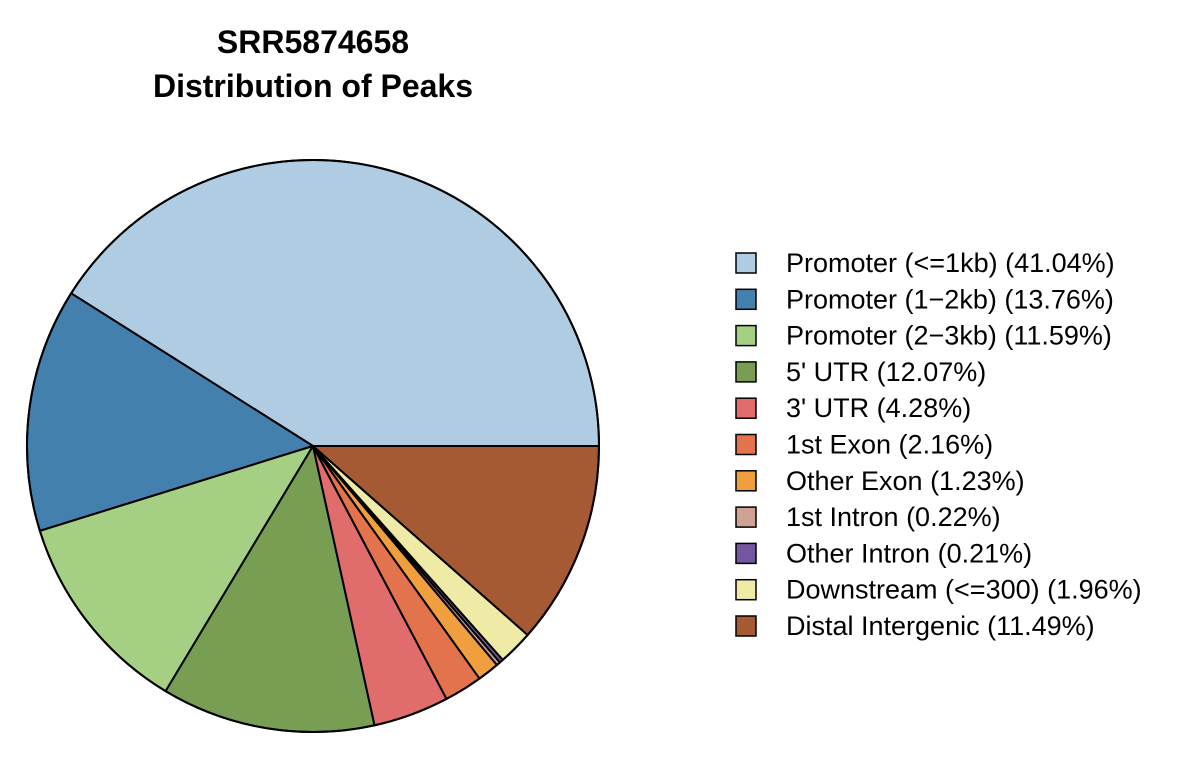 This screenshot has height=759, width=1200. I want to click on legend-item: Promoter (2−3kb) (11.59%), so click(923, 336).